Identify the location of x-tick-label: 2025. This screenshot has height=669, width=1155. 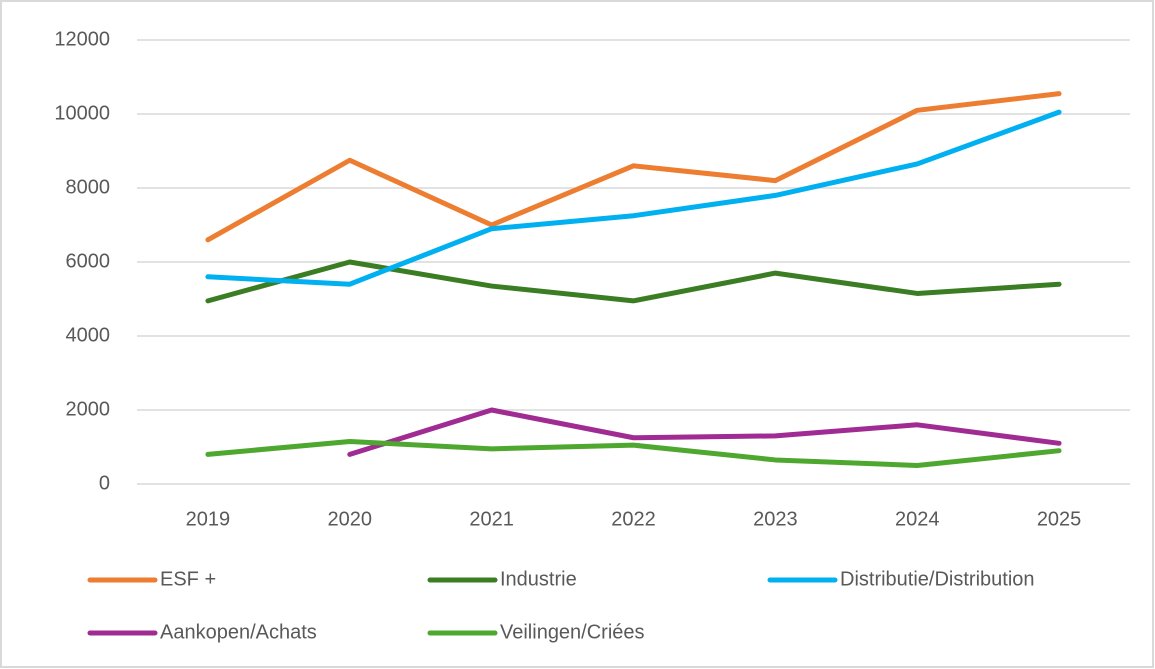
(1059, 519).